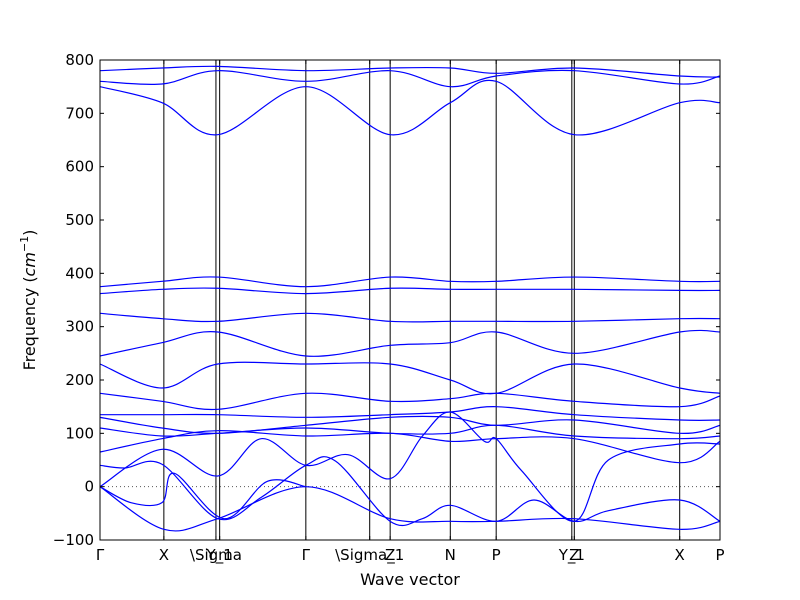 The width and height of the screenshot is (800, 600). I want to click on y-tick-label: 300, so click(79, 327).